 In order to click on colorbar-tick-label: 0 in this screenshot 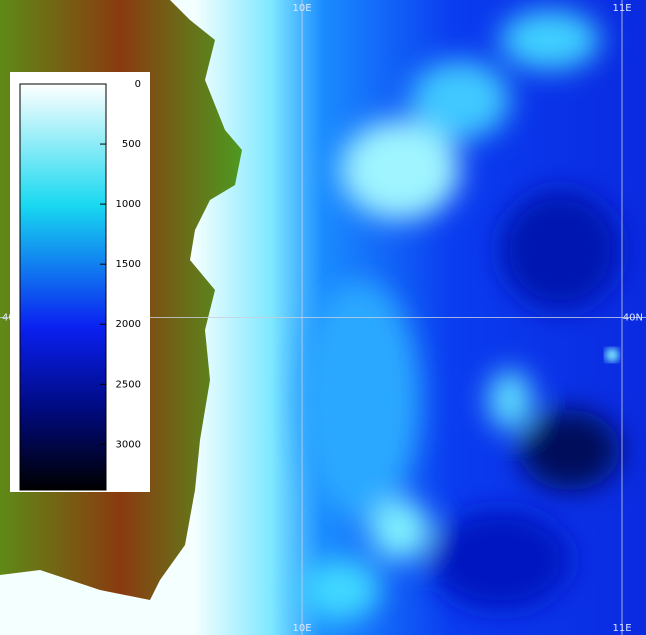, I will do `click(138, 84)`.